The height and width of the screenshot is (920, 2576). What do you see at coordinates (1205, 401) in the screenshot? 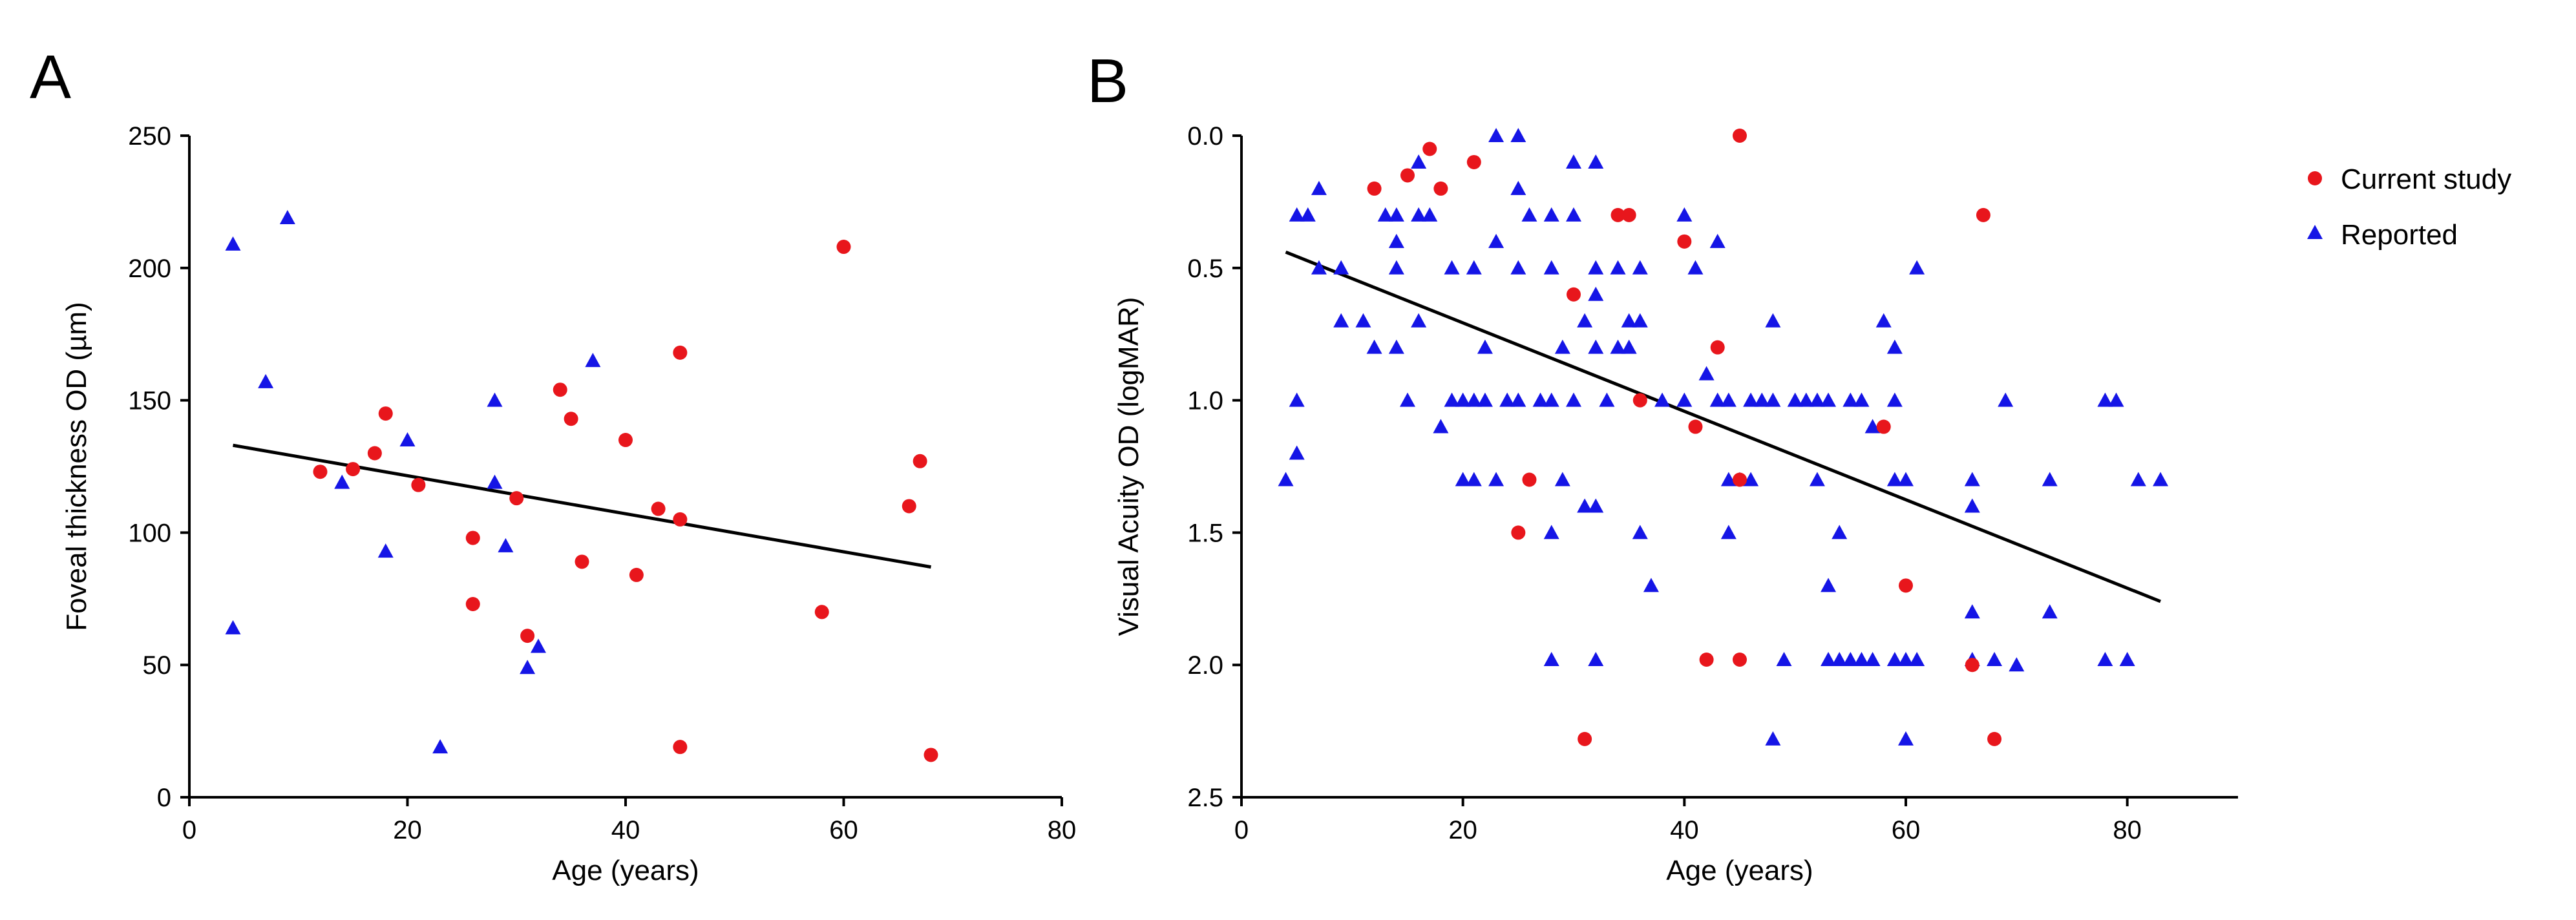
I see `y-tick-label: 1.0` at bounding box center [1205, 401].